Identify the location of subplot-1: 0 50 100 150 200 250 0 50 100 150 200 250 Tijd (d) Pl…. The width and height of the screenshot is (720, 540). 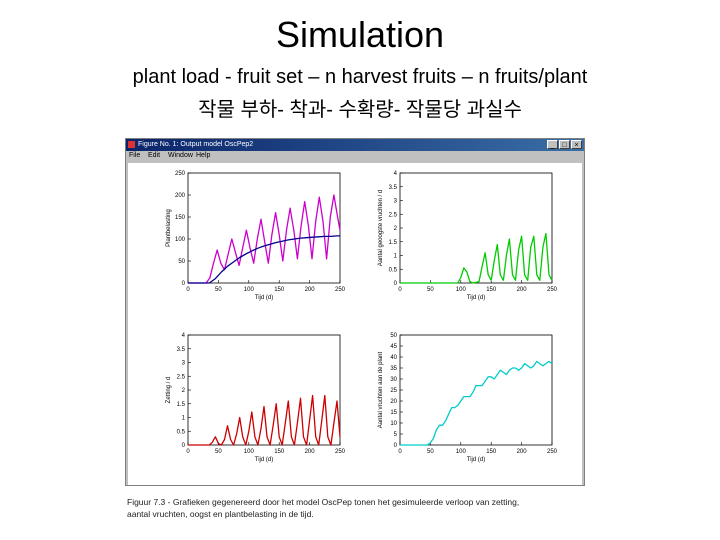
(256, 236).